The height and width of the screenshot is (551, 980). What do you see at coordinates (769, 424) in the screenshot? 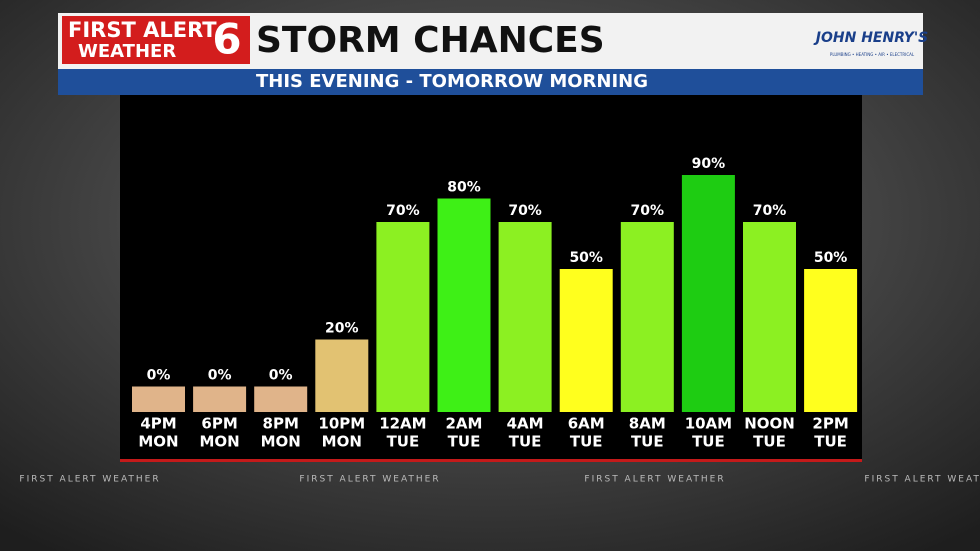
I see `x-tick-label: NOON` at bounding box center [769, 424].